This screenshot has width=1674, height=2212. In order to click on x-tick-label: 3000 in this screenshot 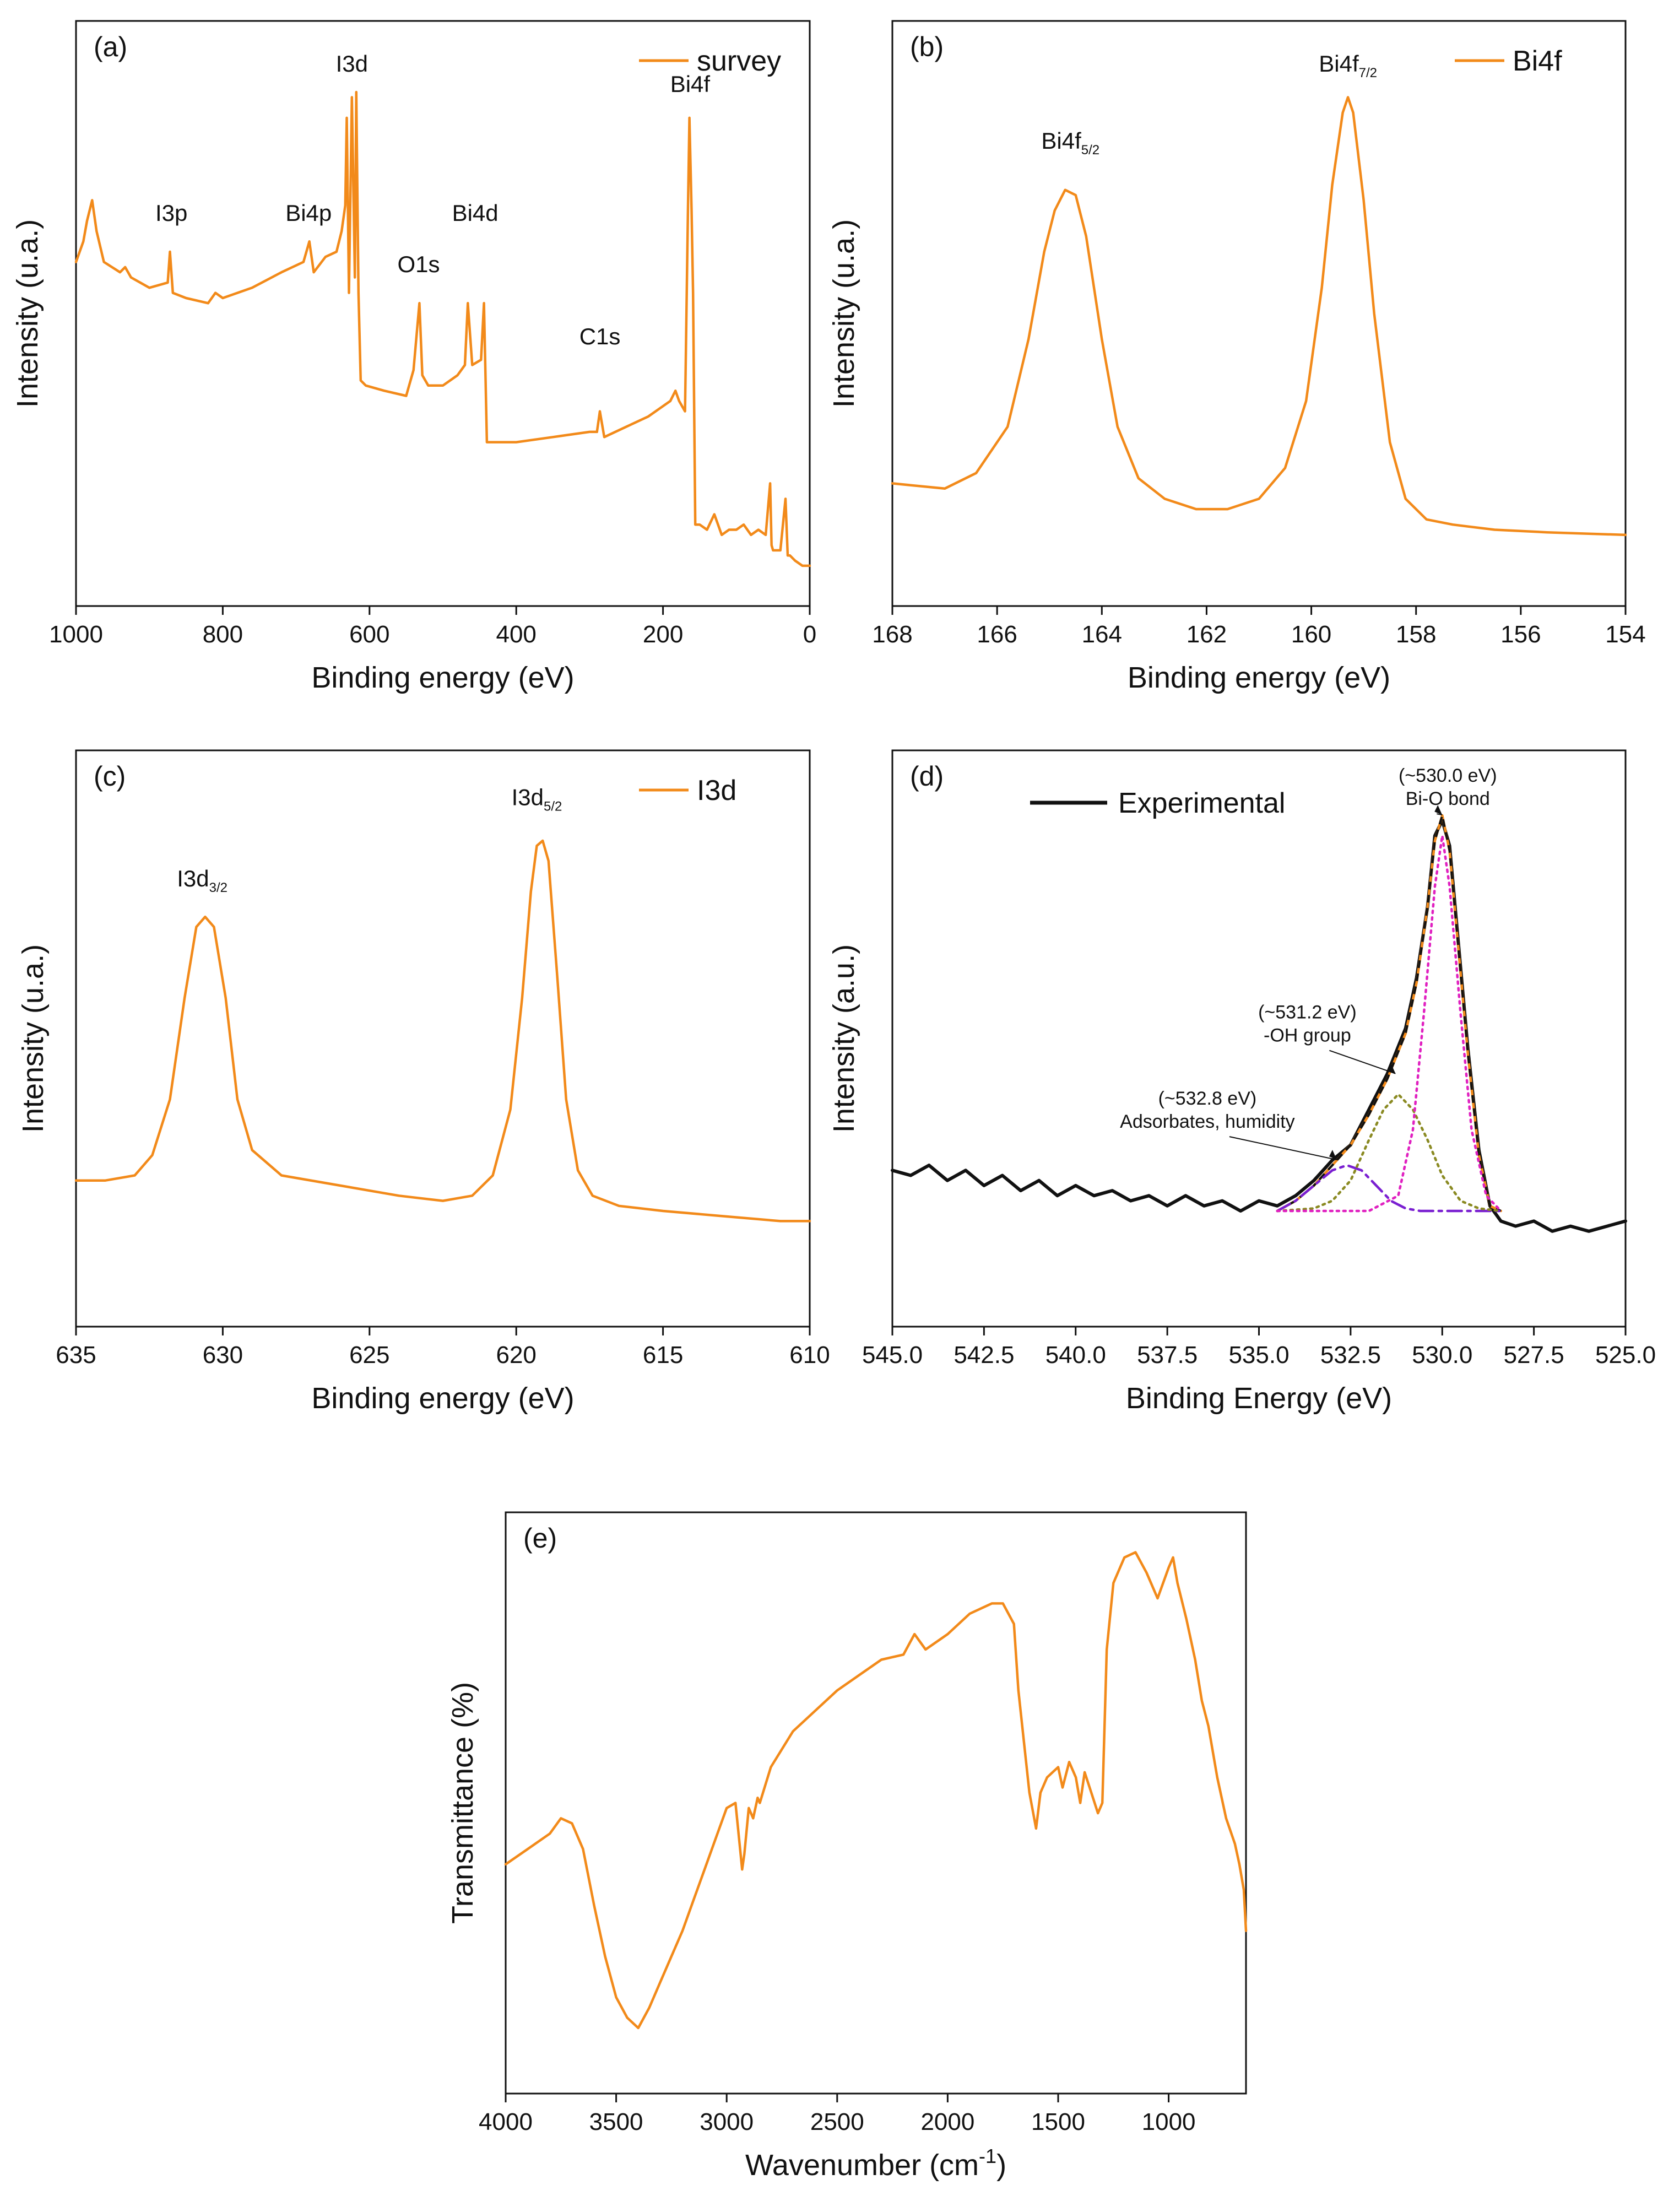, I will do `click(727, 2121)`.